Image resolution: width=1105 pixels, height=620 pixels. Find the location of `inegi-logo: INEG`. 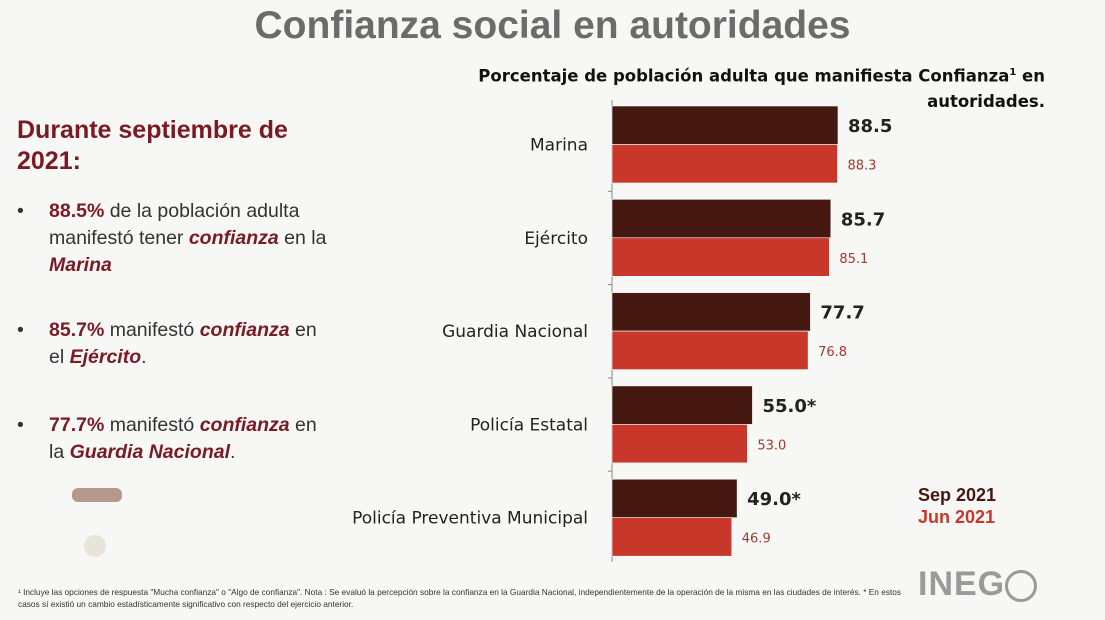

inegi-logo: INEG is located at coordinates (978, 584).